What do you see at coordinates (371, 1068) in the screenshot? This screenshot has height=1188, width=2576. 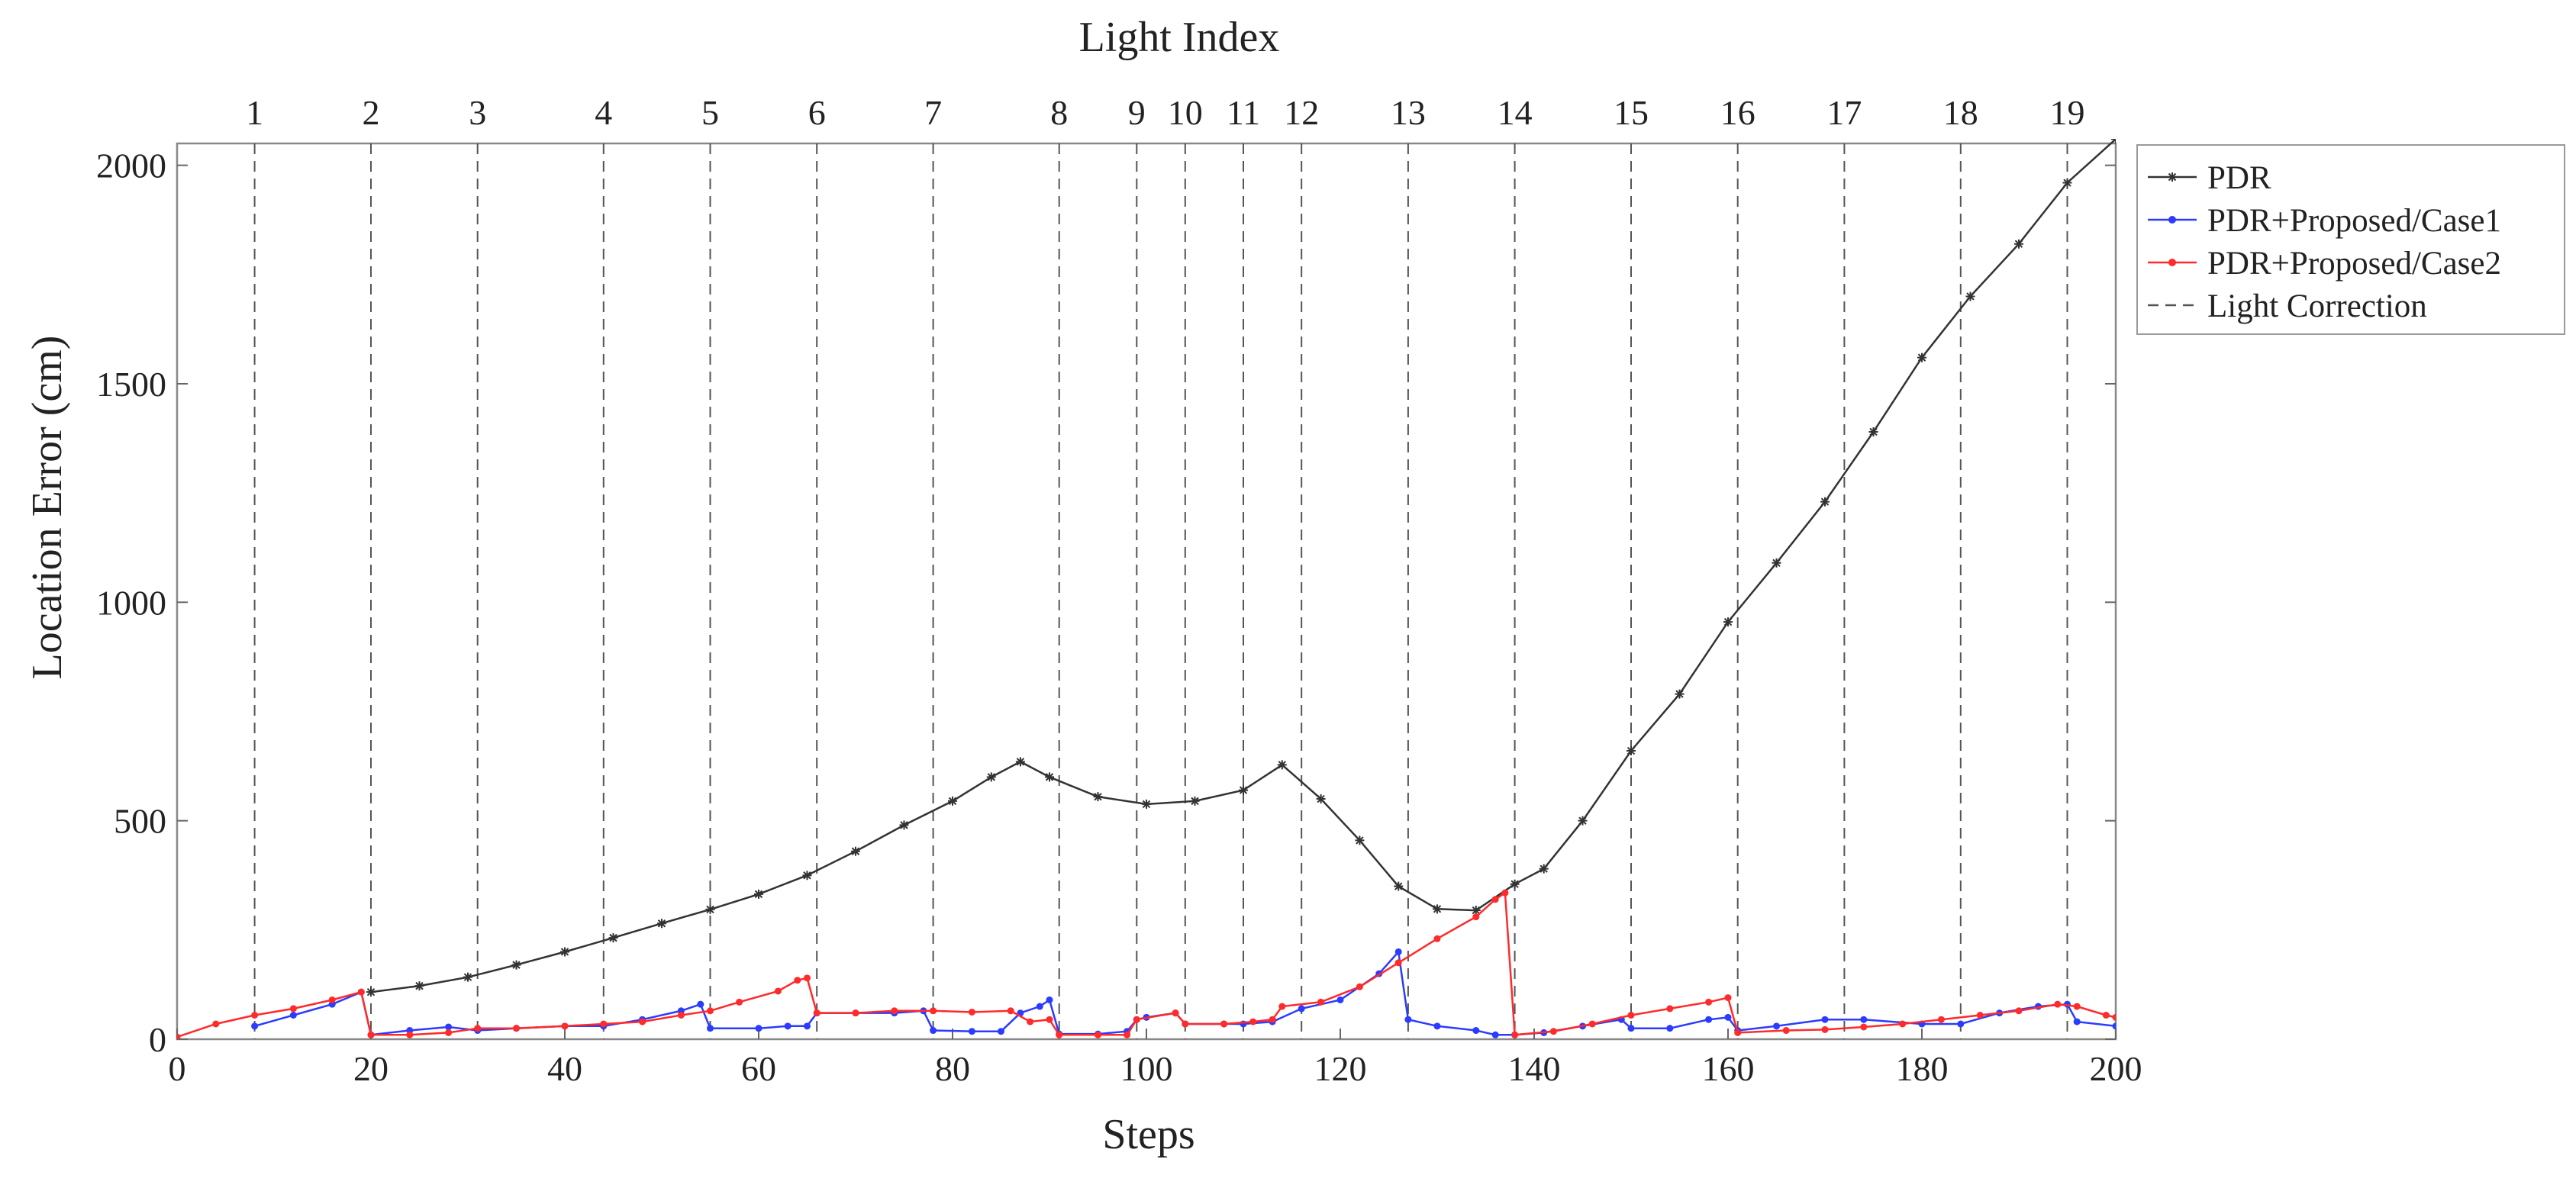 I see `x-tick-label: 20` at bounding box center [371, 1068].